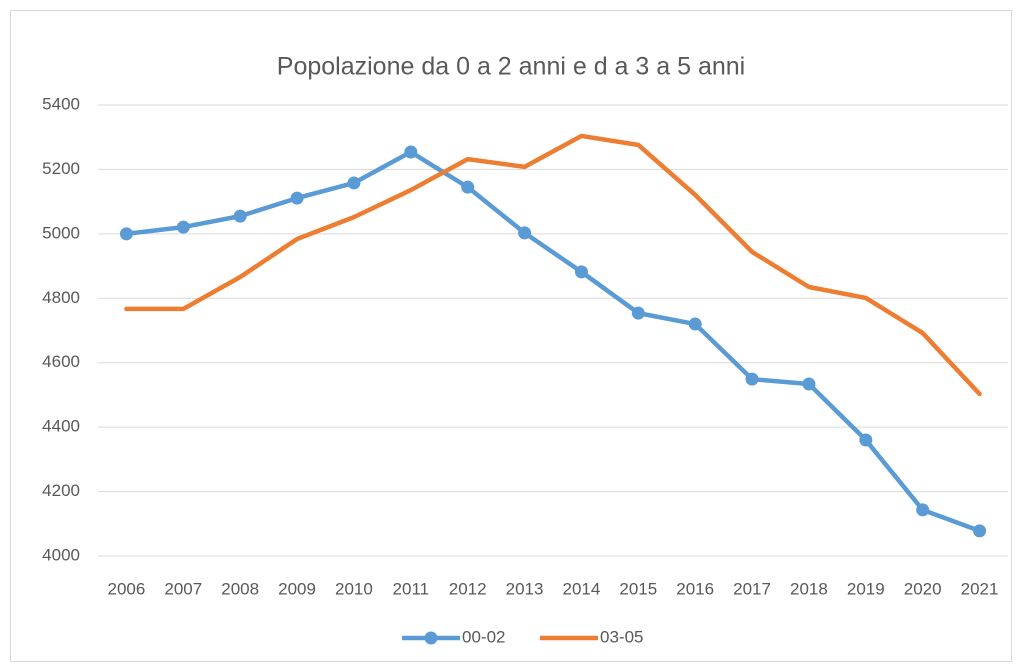 The height and width of the screenshot is (671, 1022). I want to click on y-tick-label: 5400, so click(61, 103).